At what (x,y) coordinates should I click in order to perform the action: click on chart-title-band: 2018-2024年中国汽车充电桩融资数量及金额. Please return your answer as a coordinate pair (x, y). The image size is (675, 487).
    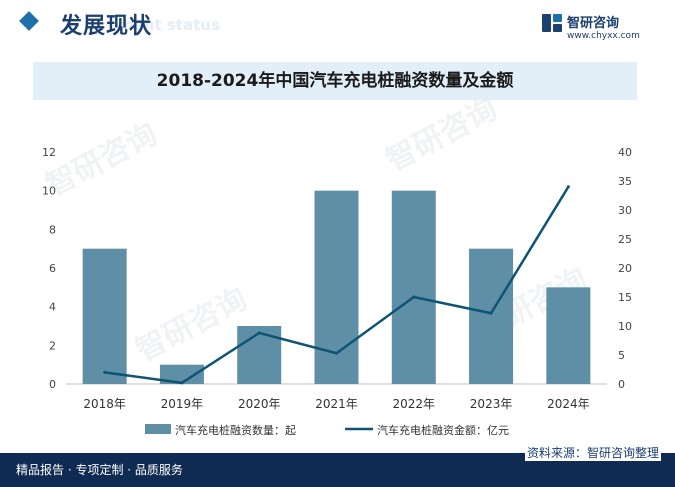
    Looking at the image, I should click on (335, 81).